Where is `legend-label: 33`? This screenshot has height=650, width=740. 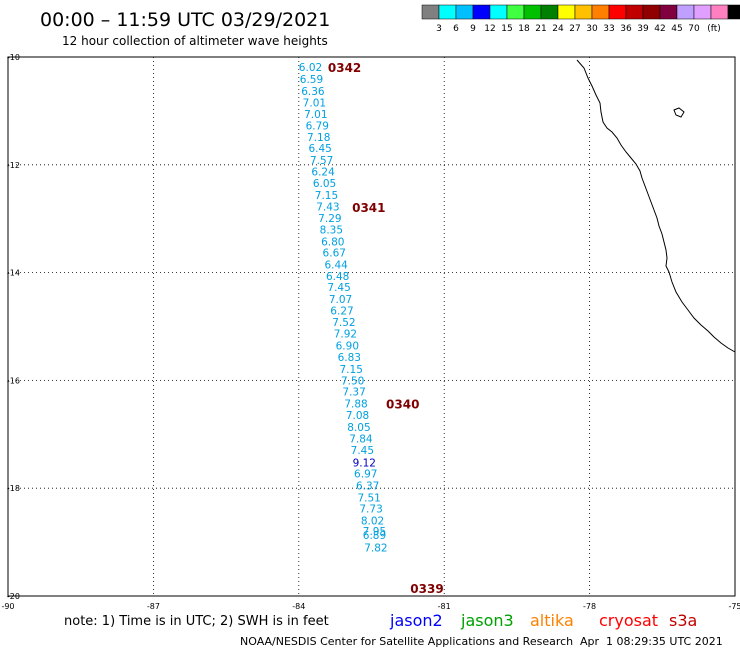
legend-label: 33 is located at coordinates (608, 29).